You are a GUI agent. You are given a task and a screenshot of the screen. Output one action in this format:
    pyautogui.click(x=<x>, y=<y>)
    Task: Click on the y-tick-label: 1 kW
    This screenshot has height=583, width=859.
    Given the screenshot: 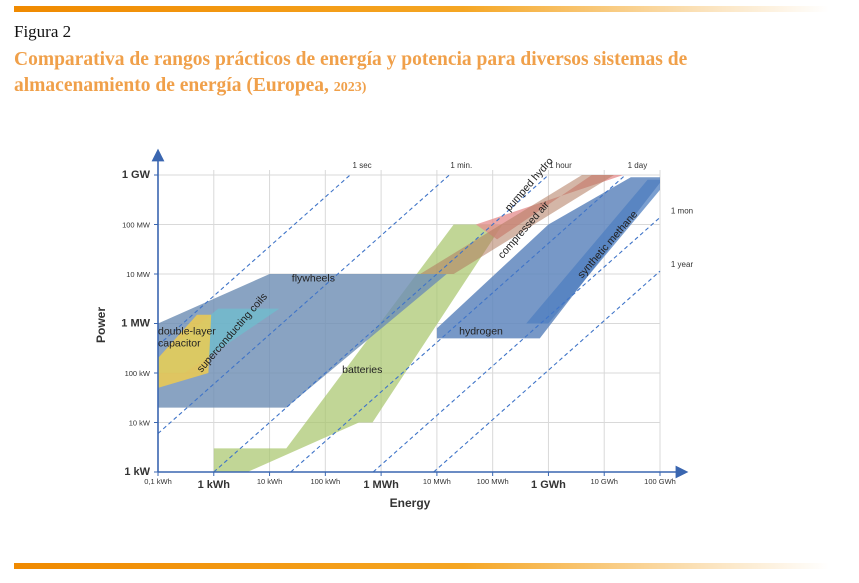 What is the action you would take?
    pyautogui.click(x=137, y=472)
    